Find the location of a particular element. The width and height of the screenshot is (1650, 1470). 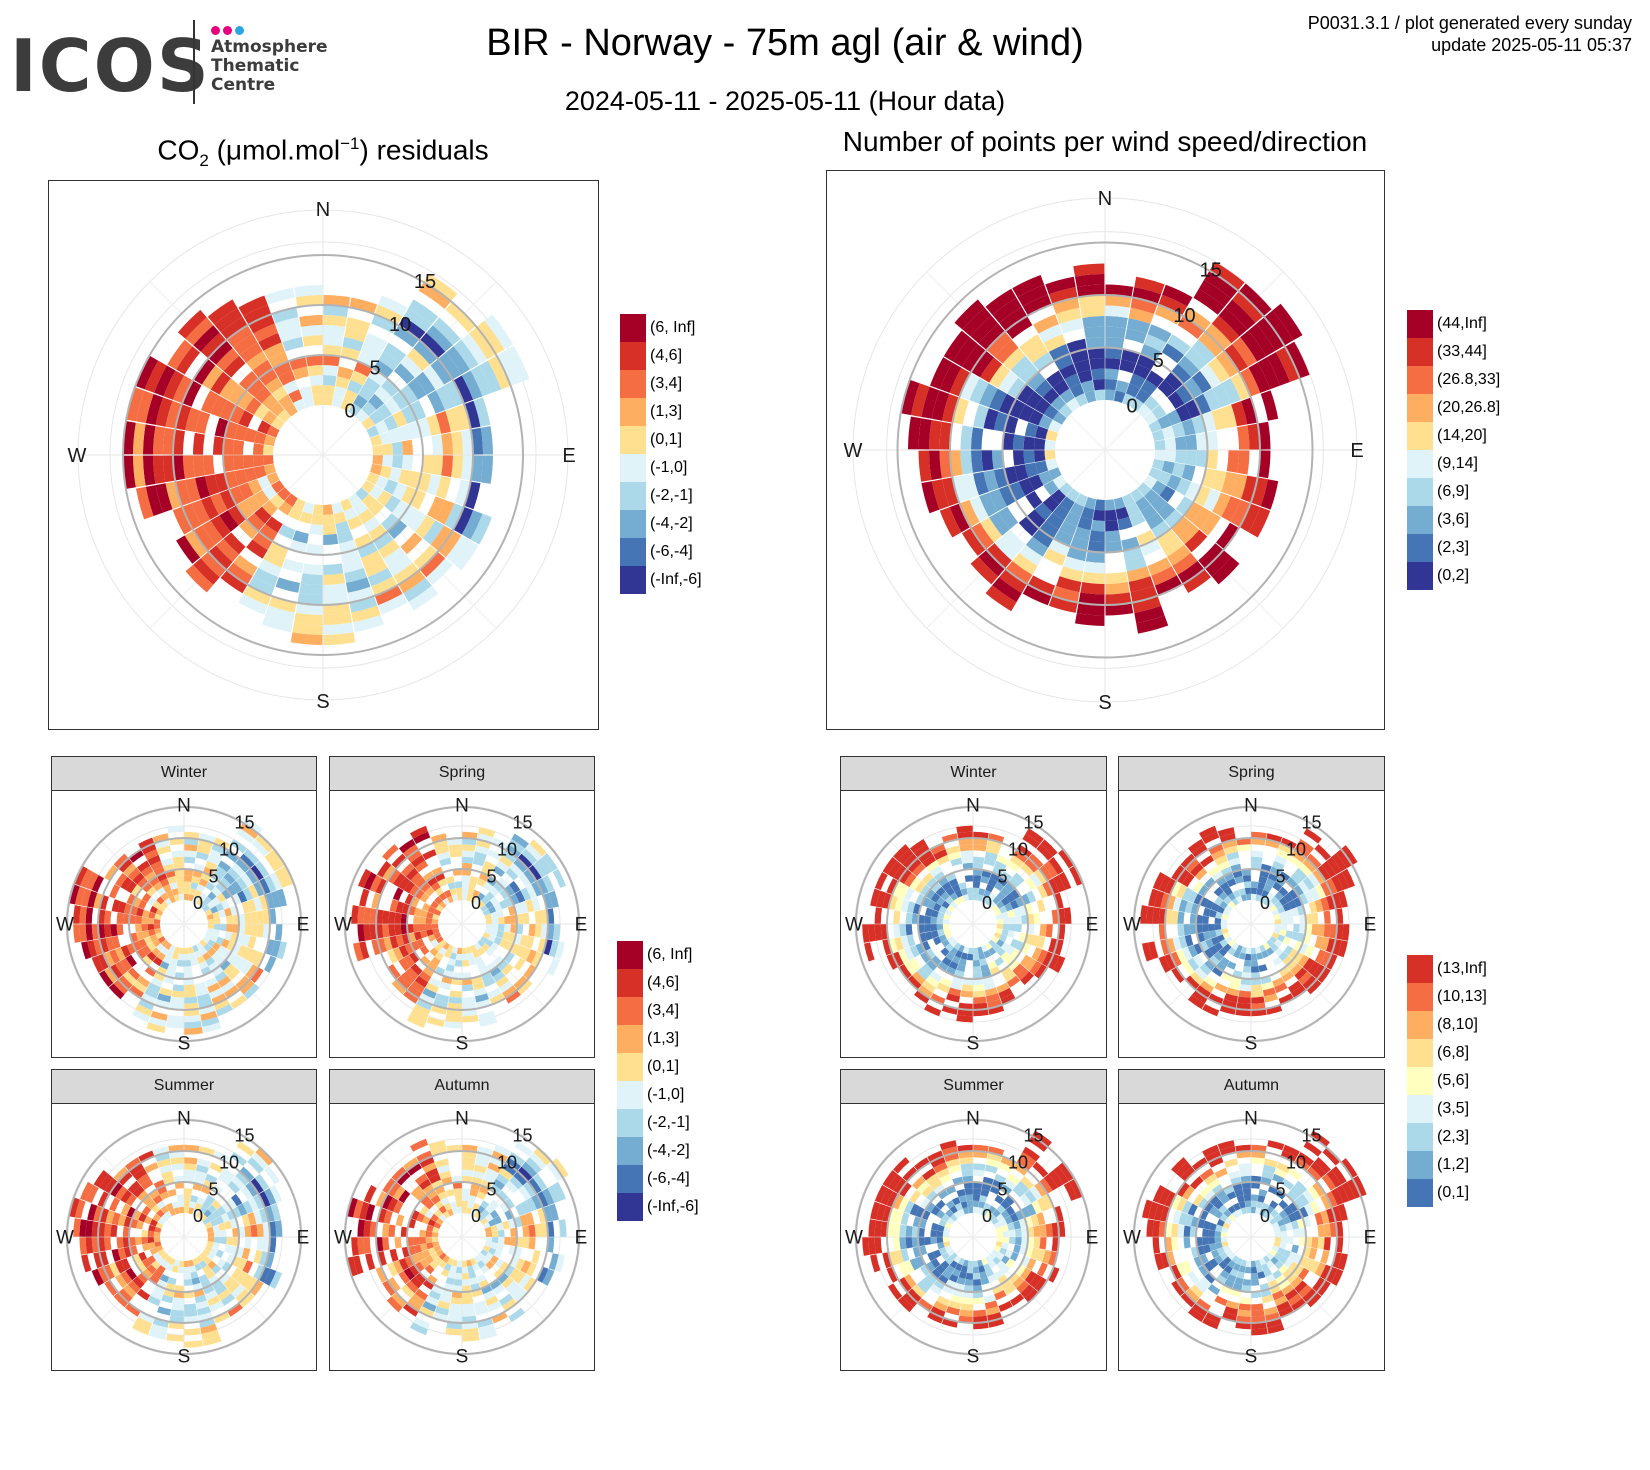

compass-label-s: S is located at coordinates (184, 1044).